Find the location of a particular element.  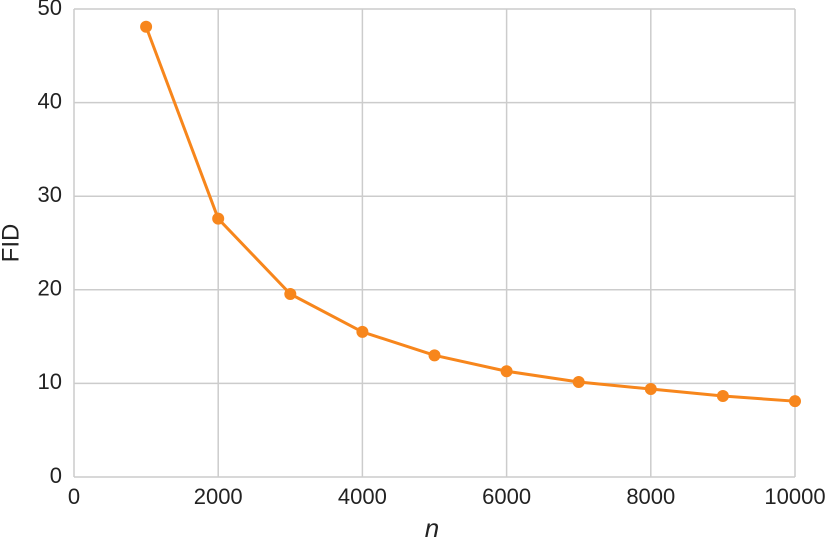

x-tick-label: 4000 is located at coordinates (362, 496).